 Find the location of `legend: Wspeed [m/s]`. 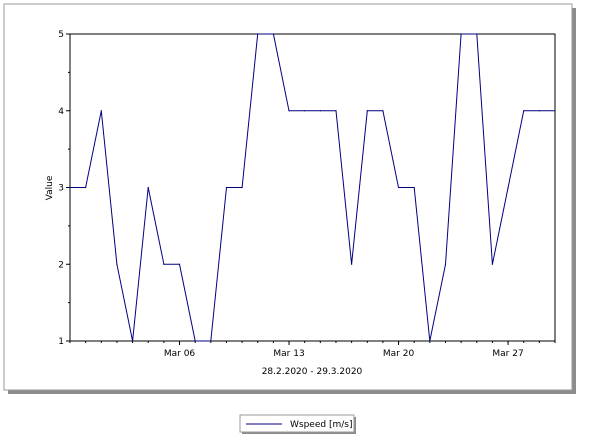

legend: Wspeed [m/s] is located at coordinates (297, 424).